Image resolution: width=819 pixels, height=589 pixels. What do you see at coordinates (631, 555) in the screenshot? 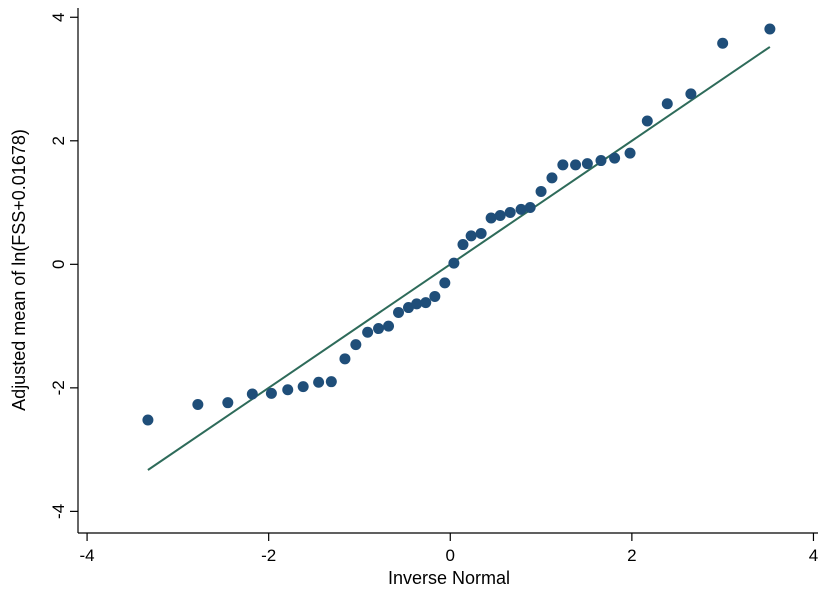
I see `x-tick-label: 2` at bounding box center [631, 555].